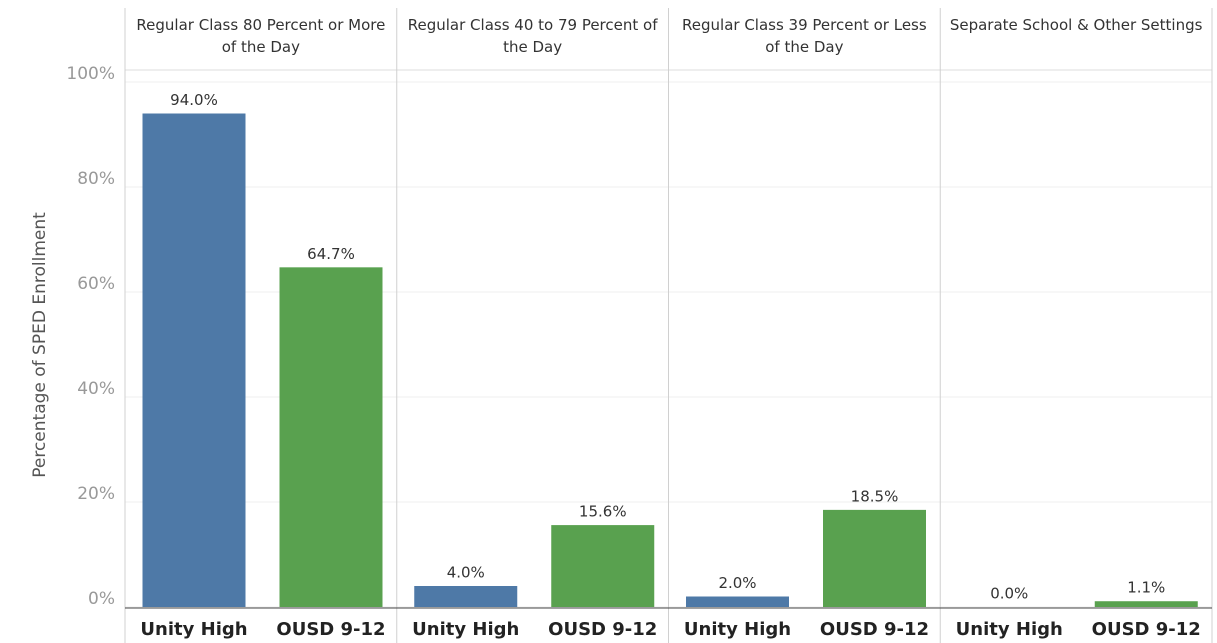  Describe the element at coordinates (875, 496) in the screenshot. I see `value-label: 18.5%` at that location.